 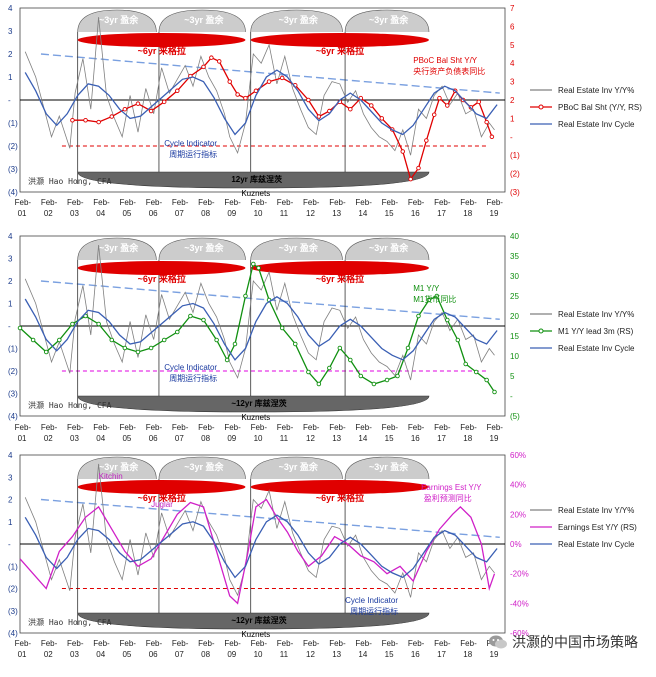 What do you see at coordinates (205, 438) in the screenshot?
I see `x-tick-label-year: 08` at bounding box center [205, 438].